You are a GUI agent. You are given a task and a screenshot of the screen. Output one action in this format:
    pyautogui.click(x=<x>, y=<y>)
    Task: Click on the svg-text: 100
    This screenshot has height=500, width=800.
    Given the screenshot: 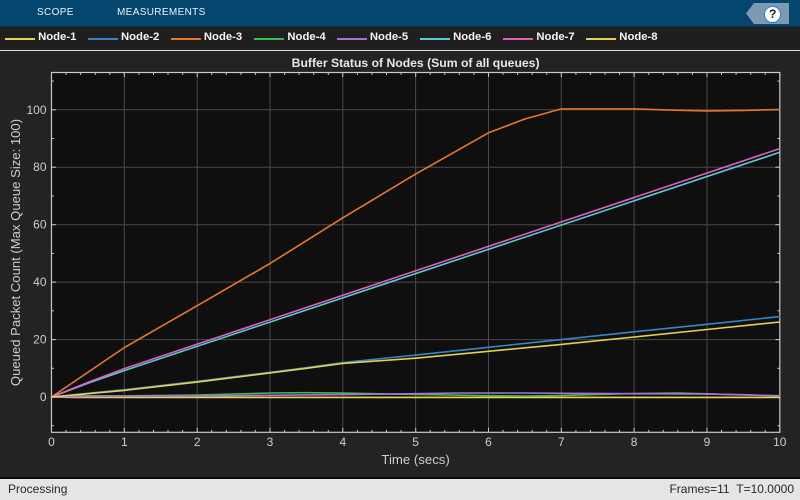 What is the action you would take?
    pyautogui.click(x=36, y=110)
    